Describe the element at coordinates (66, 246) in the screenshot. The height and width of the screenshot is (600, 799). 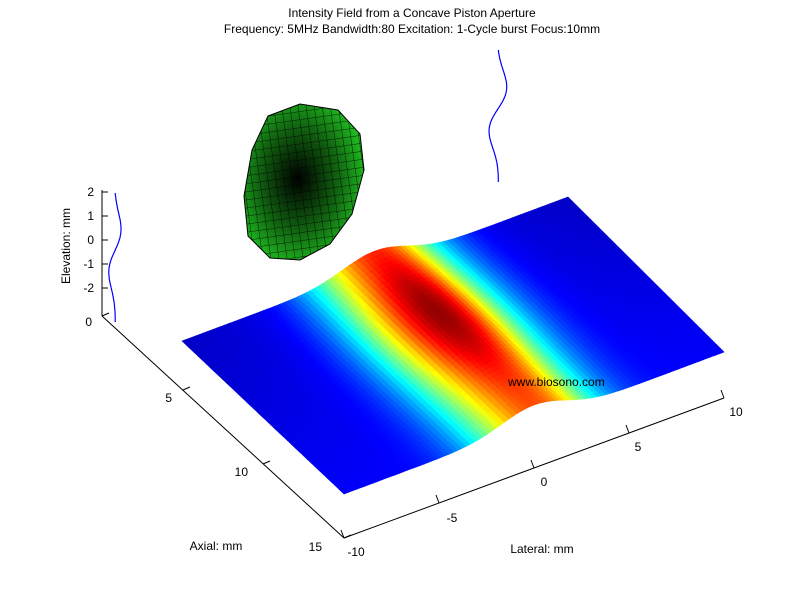
I see `z-axis-label: Elevation: mm` at that location.